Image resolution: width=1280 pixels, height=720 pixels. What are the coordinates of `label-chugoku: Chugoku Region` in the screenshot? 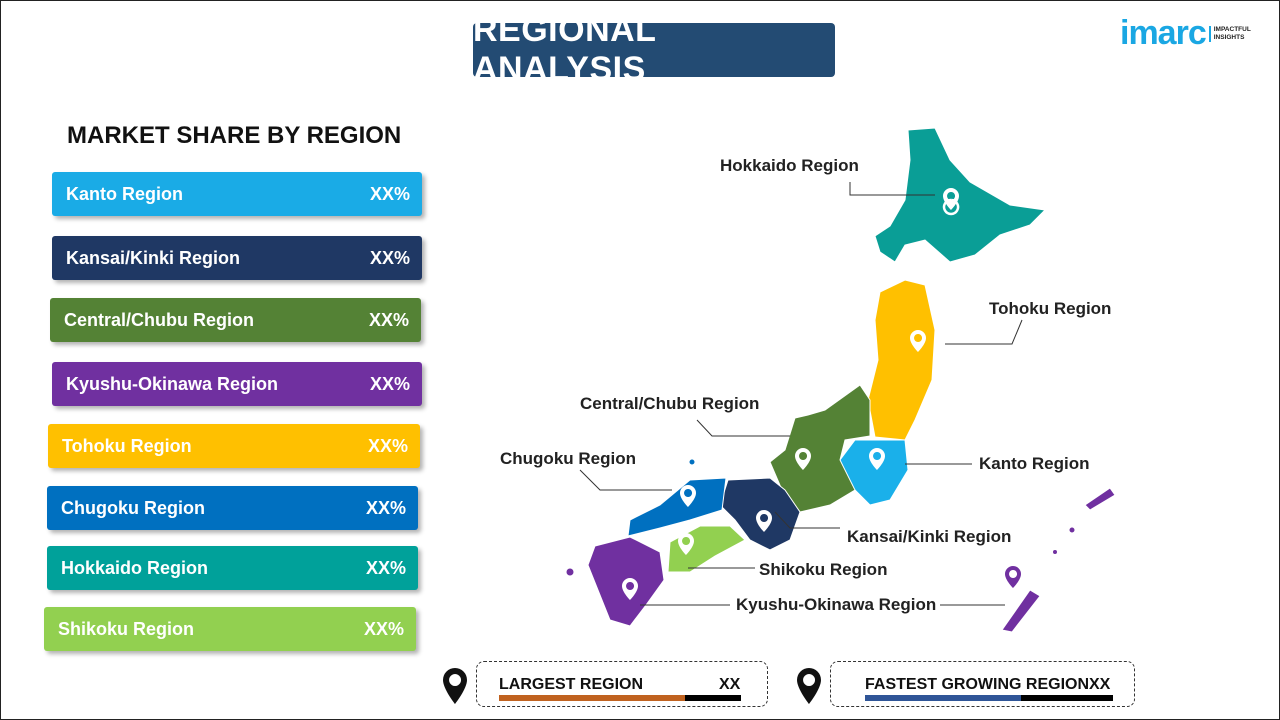 It's located at (568, 458).